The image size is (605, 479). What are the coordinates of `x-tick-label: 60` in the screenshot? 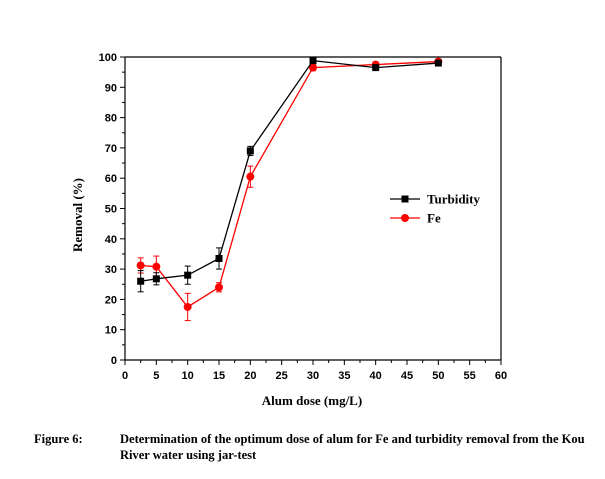 It's located at (501, 376).